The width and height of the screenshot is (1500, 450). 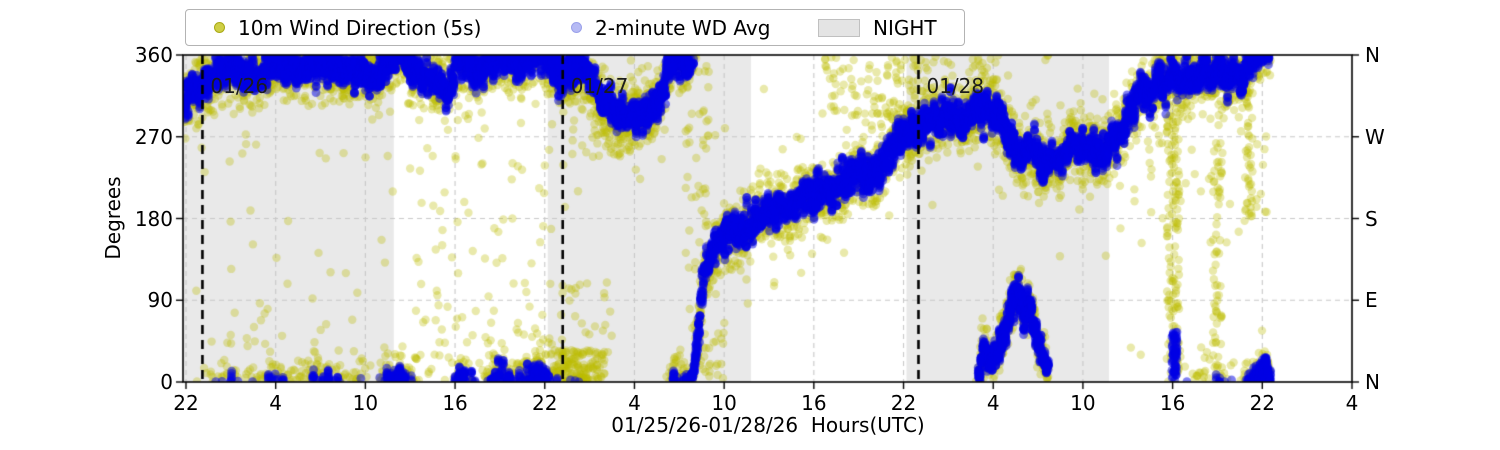 I want to click on compass-tick-label: S, so click(x=1371, y=218).